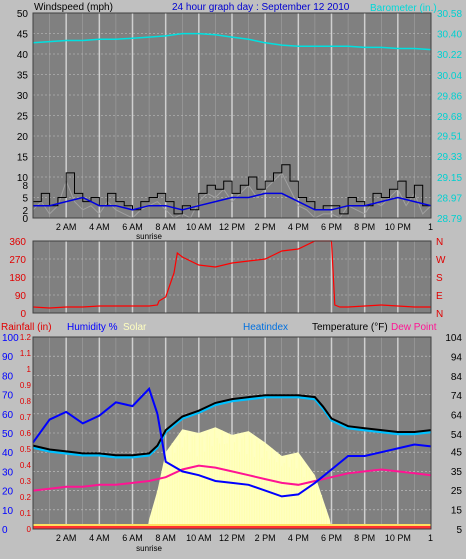 Image resolution: width=466 pixels, height=559 pixels. What do you see at coordinates (23, 76) in the screenshot?
I see `wind-tick-label: 35` at bounding box center [23, 76].